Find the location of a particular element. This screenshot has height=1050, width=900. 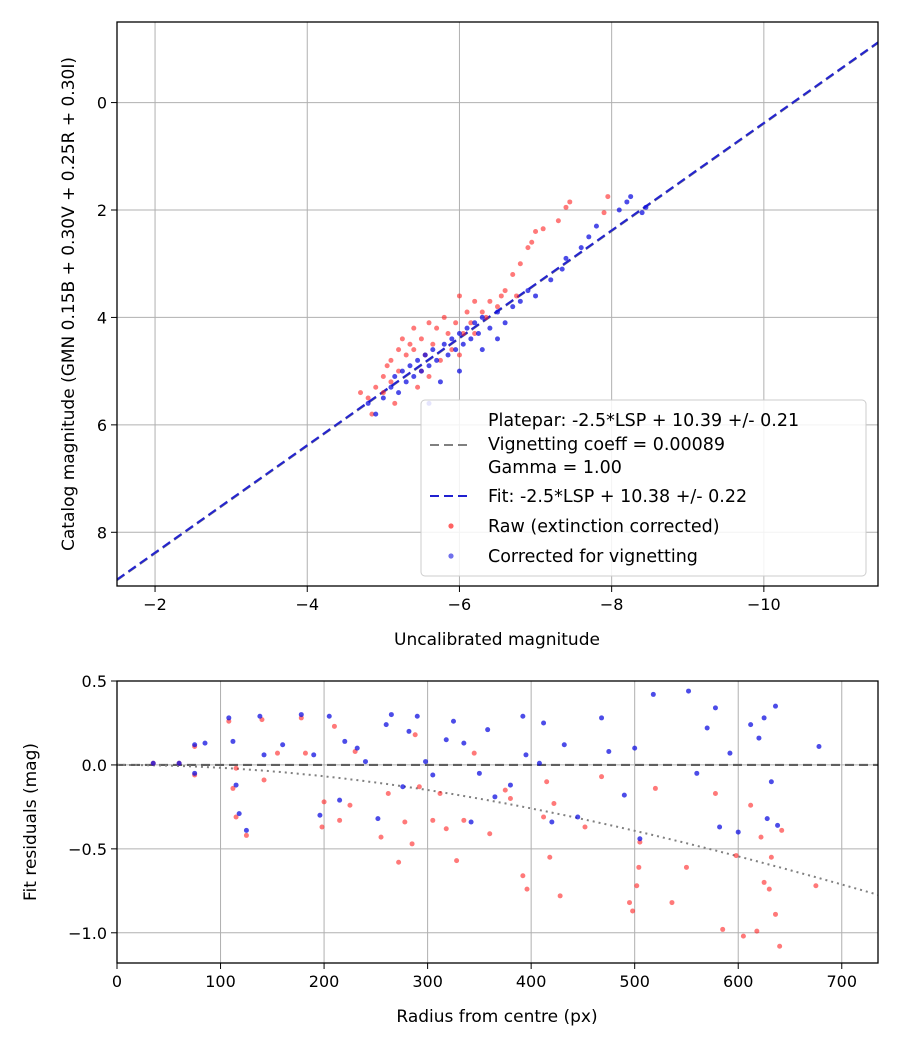

x-tick-label: −4 is located at coordinates (307, 604).